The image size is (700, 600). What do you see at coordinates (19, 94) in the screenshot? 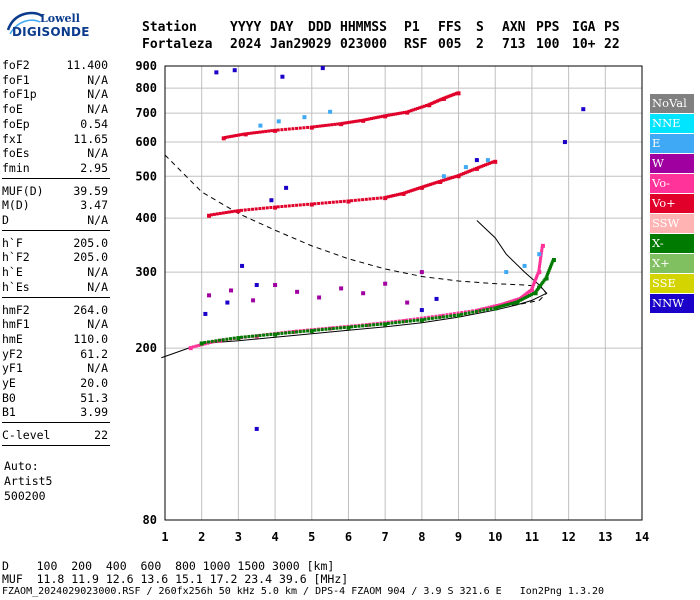
I see `param-label: foF1p` at bounding box center [19, 94].